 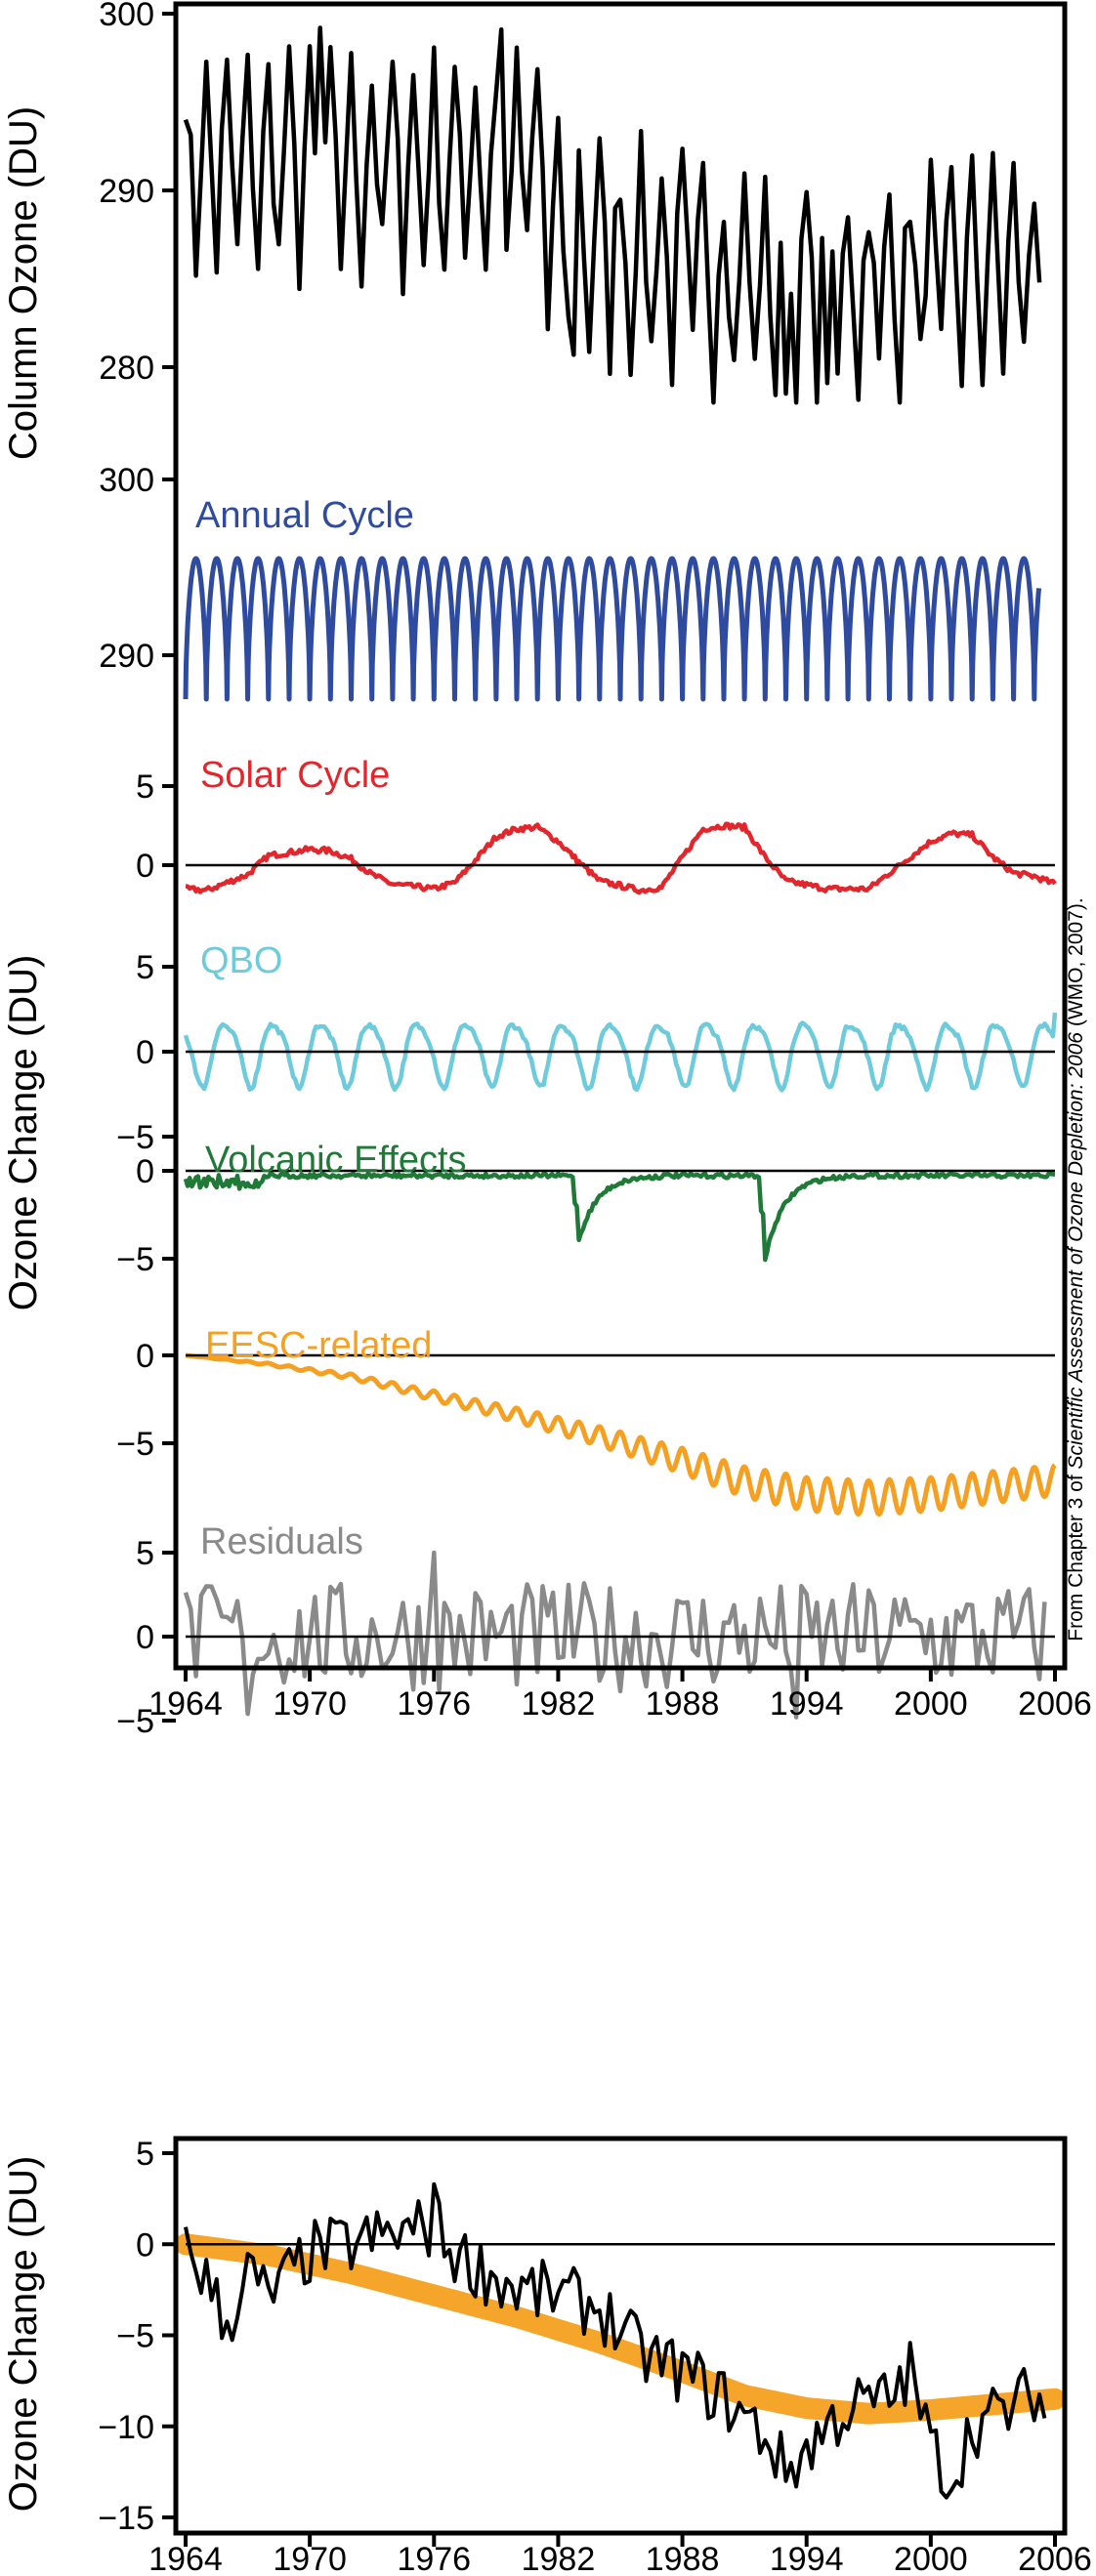 What do you see at coordinates (615, 1635) in the screenshot?
I see `residuals-line` at bounding box center [615, 1635].